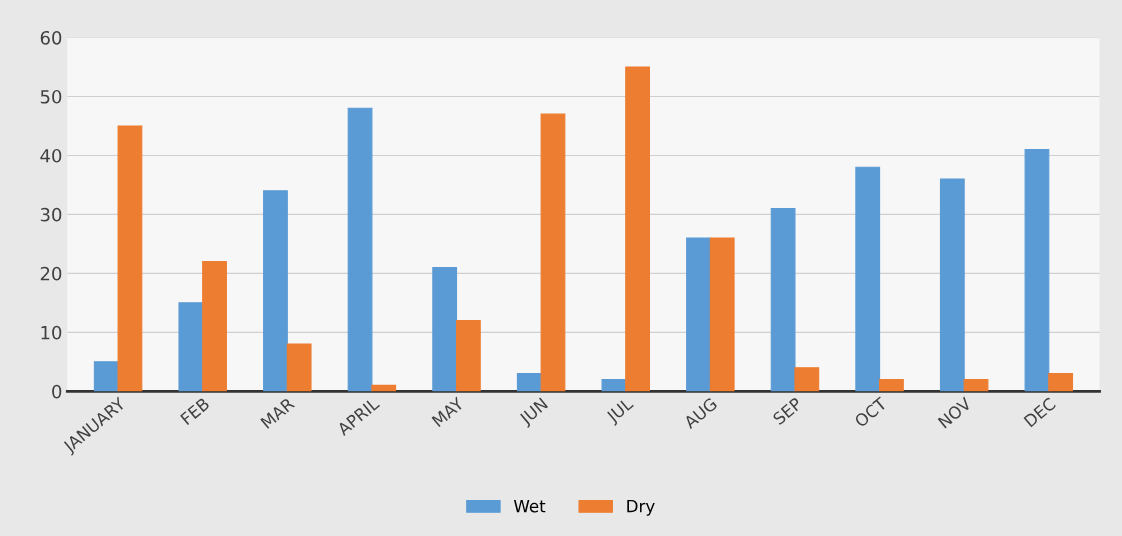  I want to click on y-tick-label: 40, so click(51, 155).